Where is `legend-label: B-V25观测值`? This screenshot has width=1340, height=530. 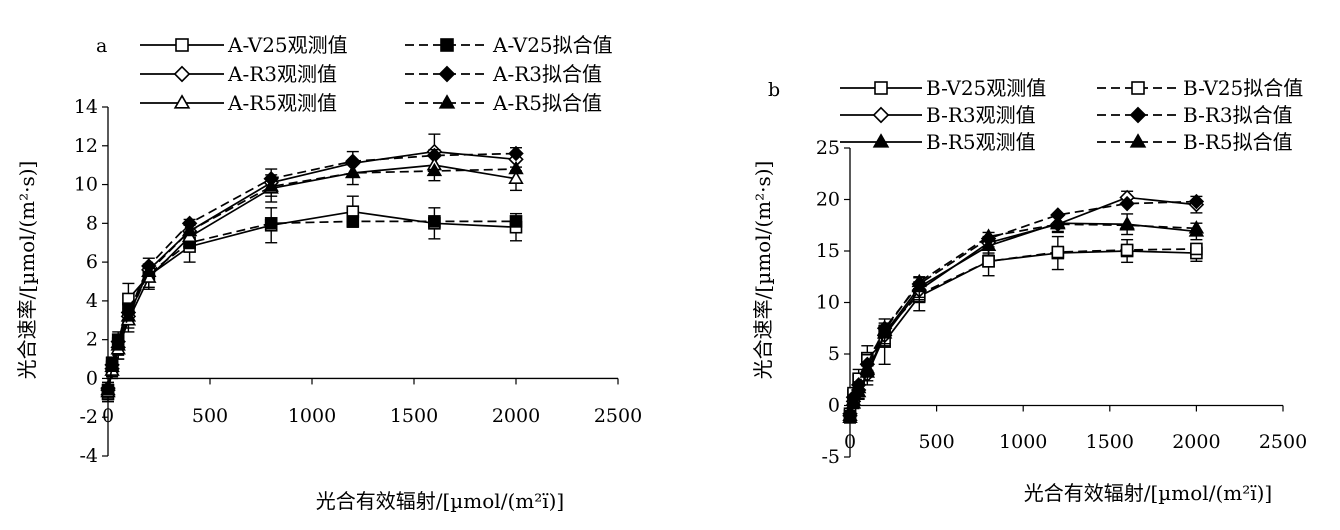 legend-label: B-V25观测值 is located at coordinates (986, 88).